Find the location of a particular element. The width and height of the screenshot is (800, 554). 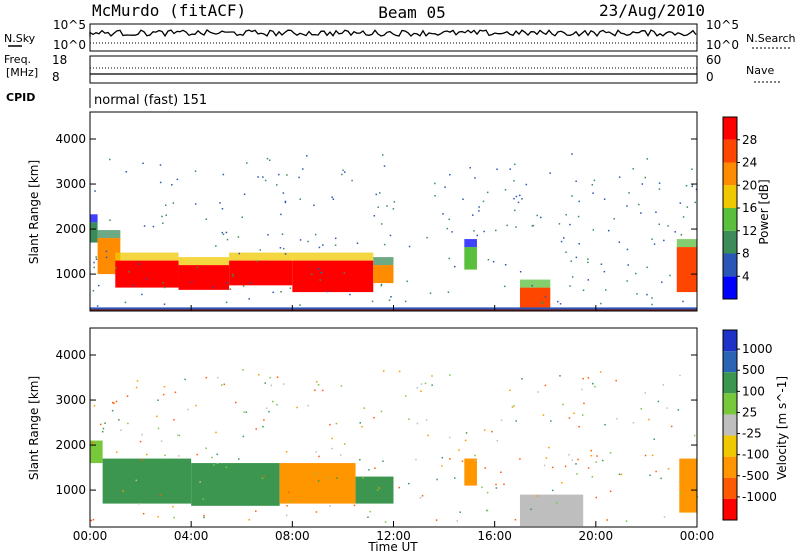

x-tick-label: 00:00 is located at coordinates (697, 536).